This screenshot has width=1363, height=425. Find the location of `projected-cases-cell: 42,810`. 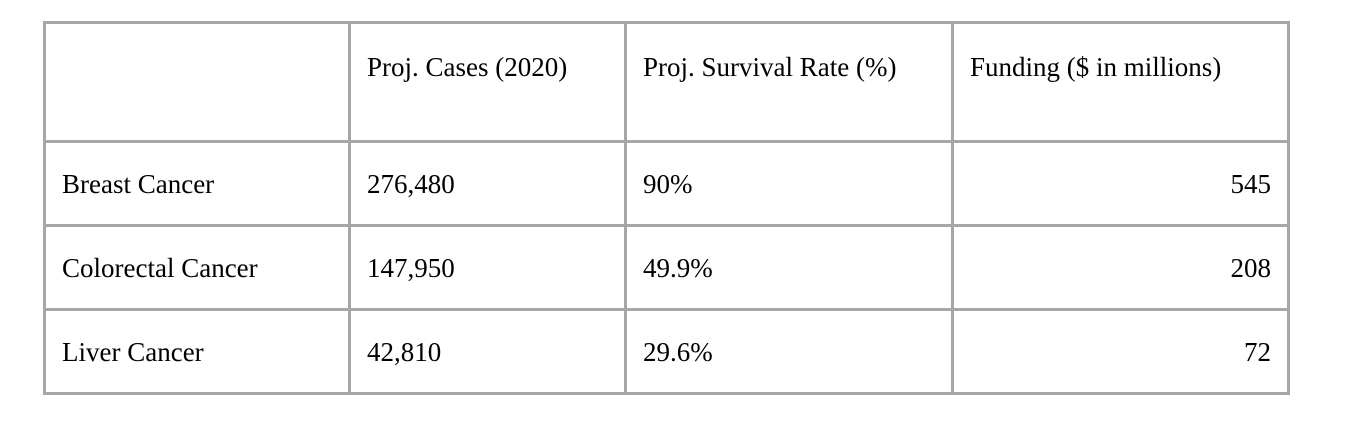

projected-cases-cell: 42,810 is located at coordinates (487, 351).